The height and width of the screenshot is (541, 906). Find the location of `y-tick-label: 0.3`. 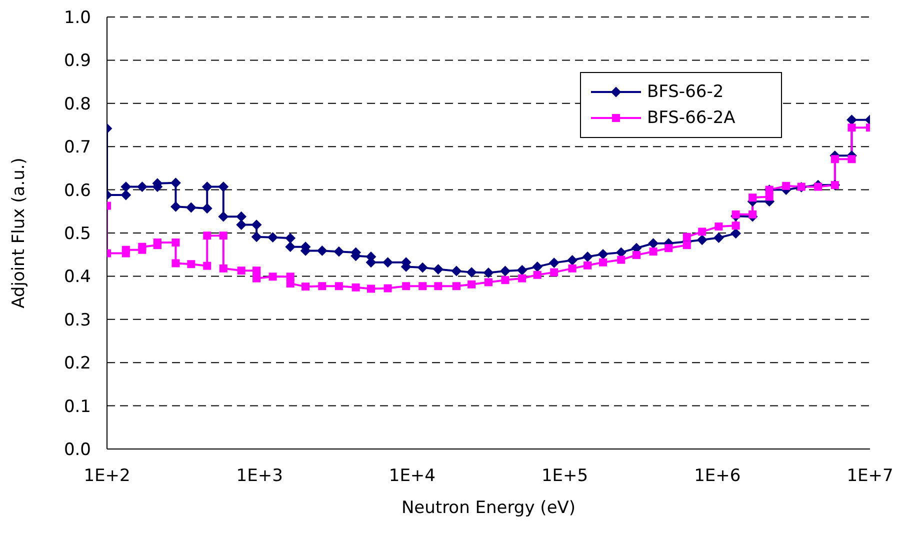

y-tick-label: 0.3 is located at coordinates (77, 320).